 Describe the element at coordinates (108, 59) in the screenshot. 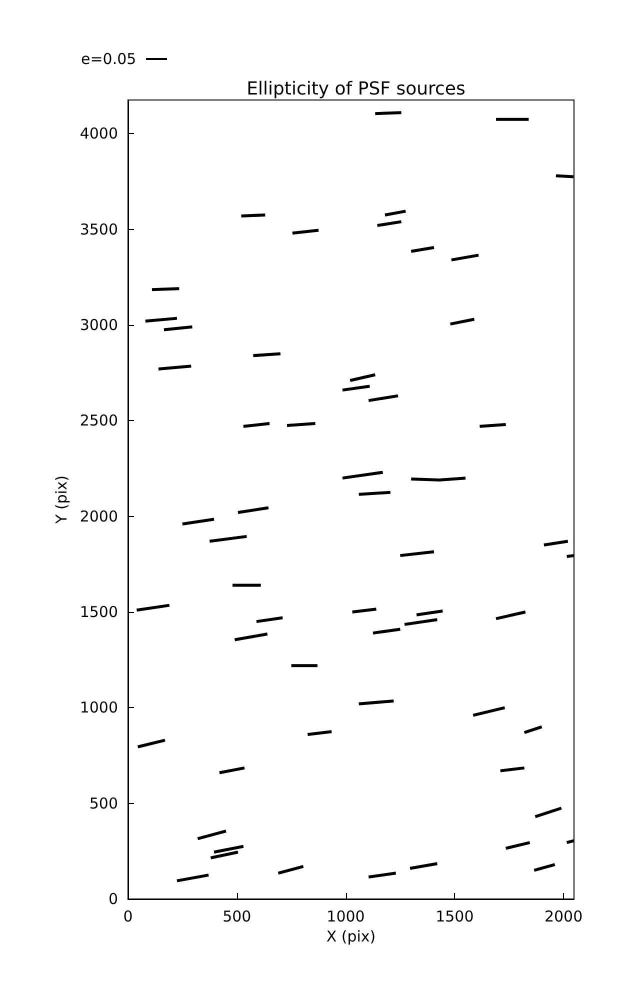

I see `text: e=0.05` at that location.